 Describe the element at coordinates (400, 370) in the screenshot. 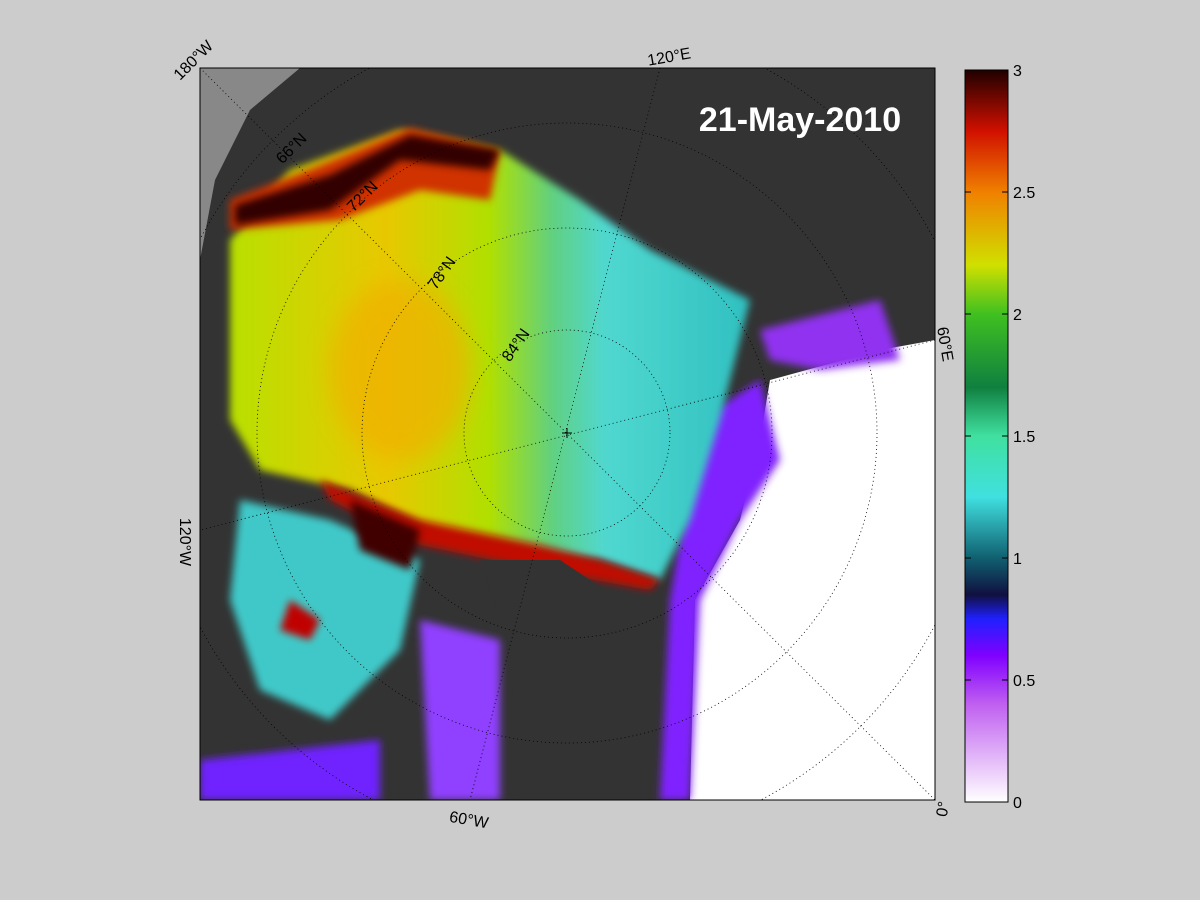

I see `thick-ice-core` at that location.